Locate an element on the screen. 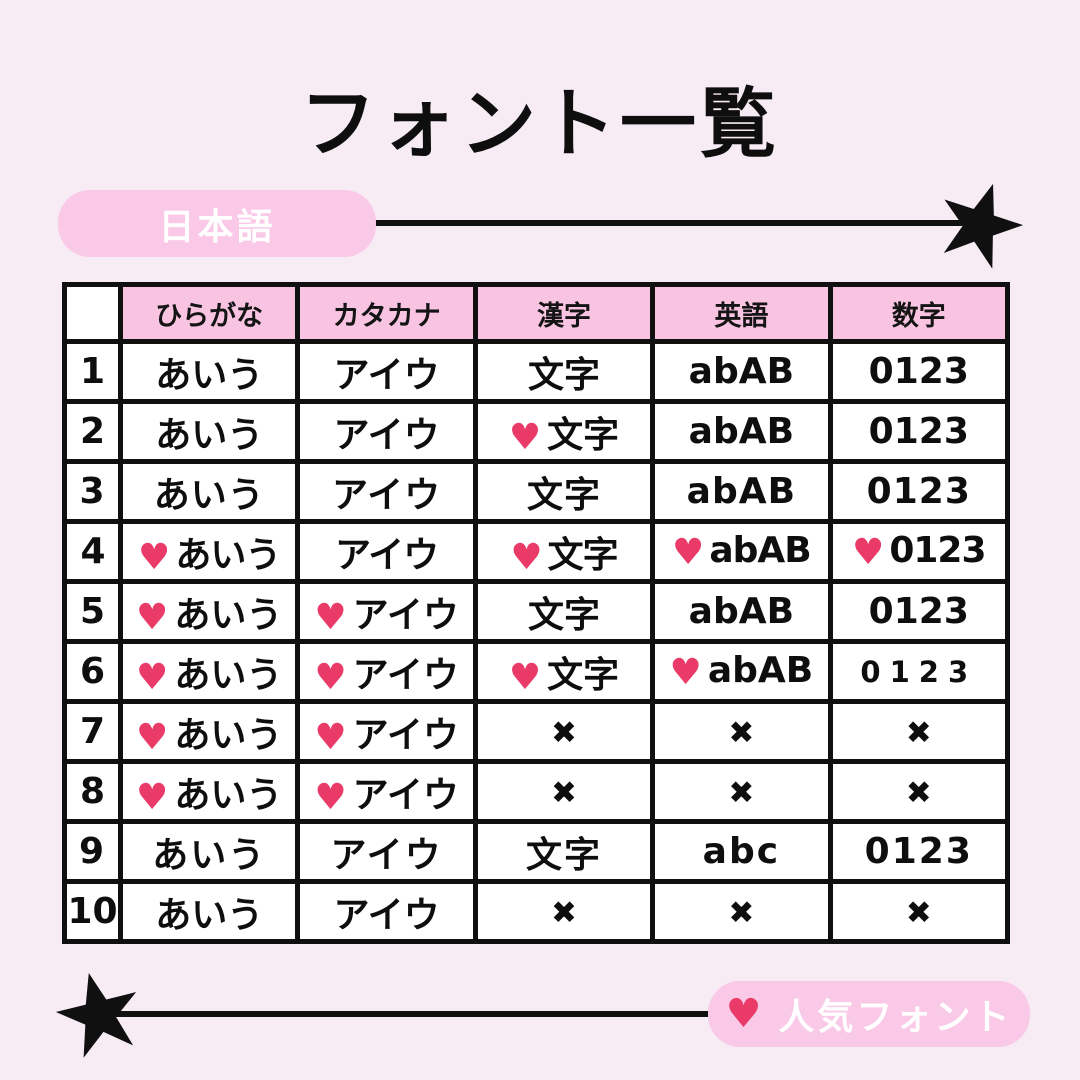  table-row: 7 ♥ あいう ♥ アイウ ✖ ✖ ✖ is located at coordinates (536, 731).